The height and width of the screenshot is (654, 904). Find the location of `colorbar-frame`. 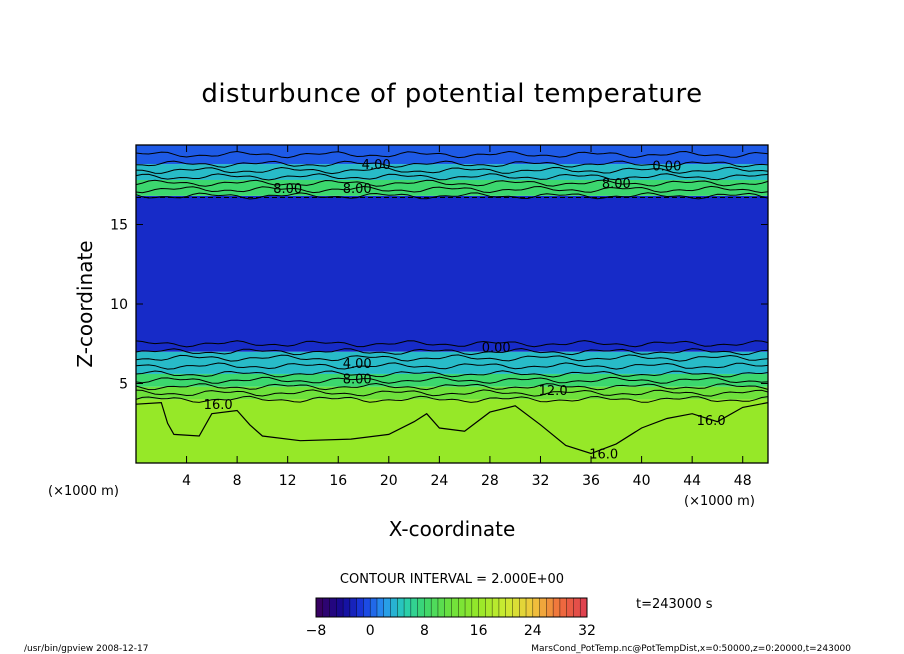

colorbar-frame is located at coordinates (451, 607).